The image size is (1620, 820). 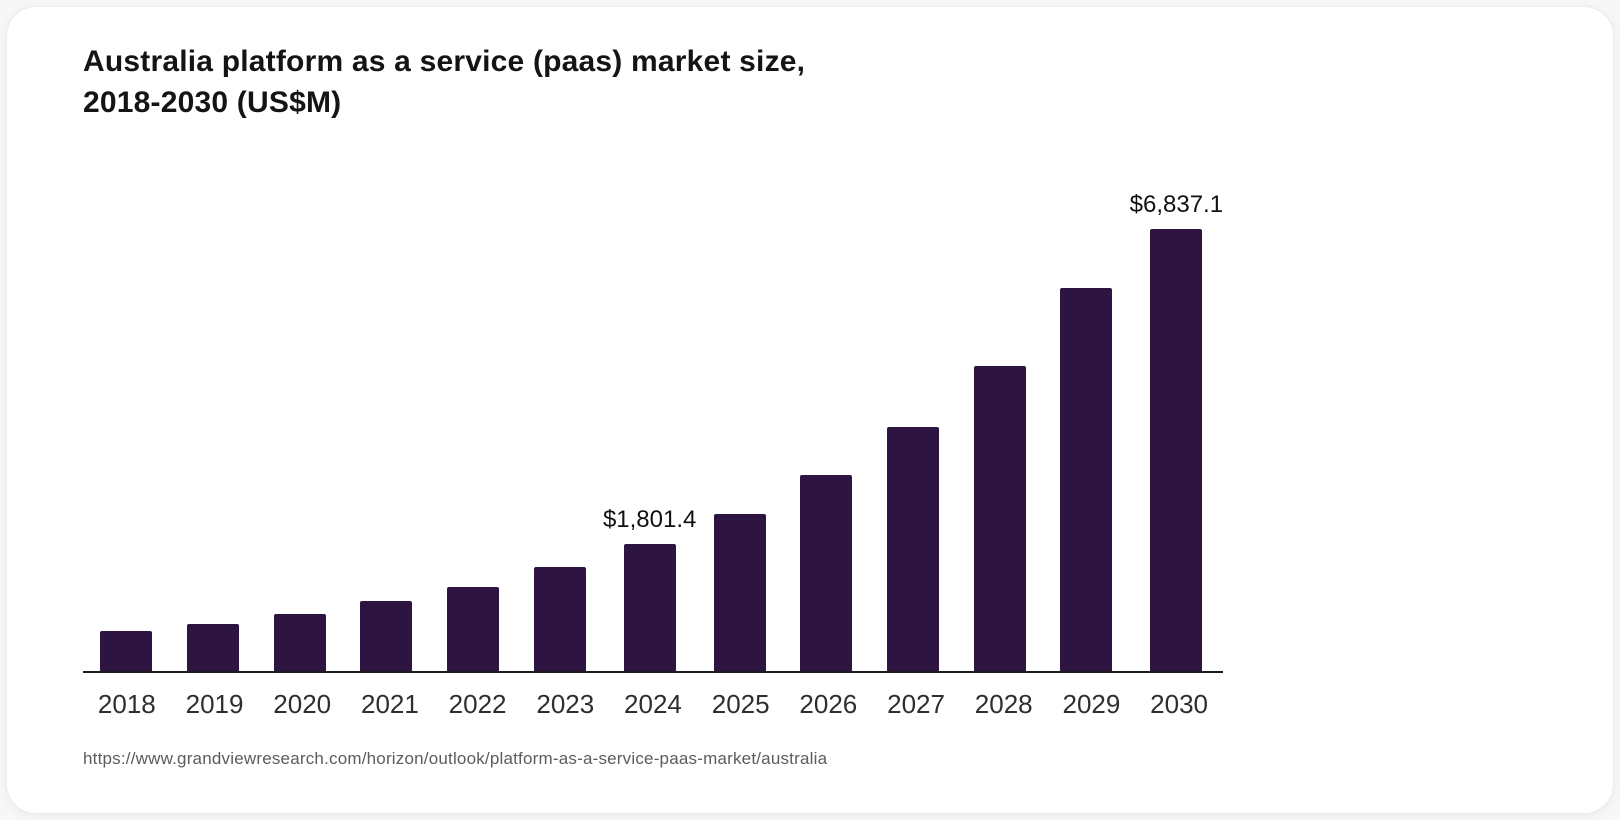 I want to click on x-tick-label: 2024, so click(x=653, y=704).